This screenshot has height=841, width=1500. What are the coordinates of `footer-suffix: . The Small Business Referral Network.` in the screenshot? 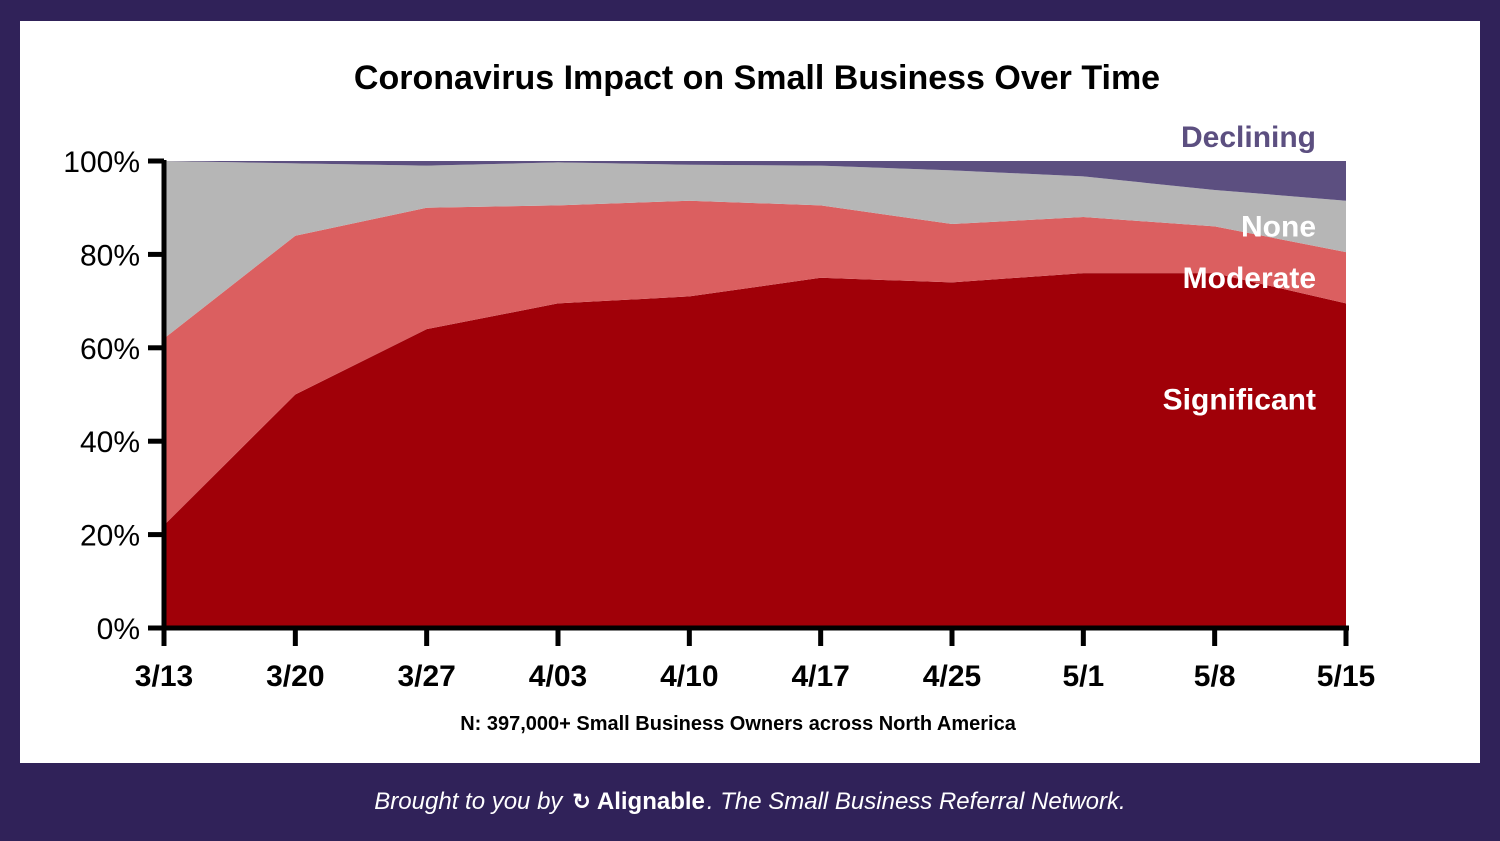 It's located at (916, 801).